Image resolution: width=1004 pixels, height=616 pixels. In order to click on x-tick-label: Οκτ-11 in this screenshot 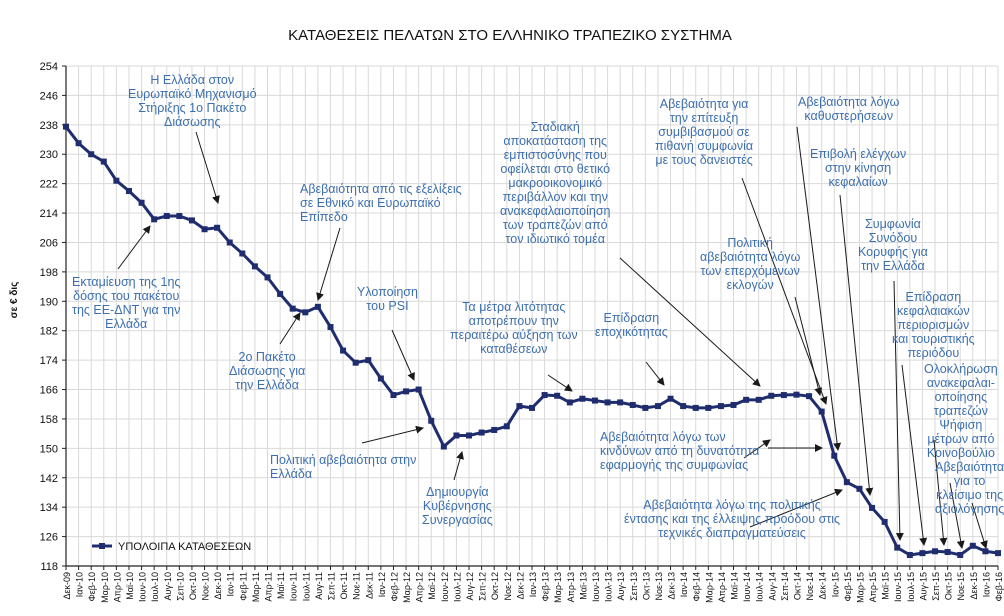, I will do `click(344, 585)`.